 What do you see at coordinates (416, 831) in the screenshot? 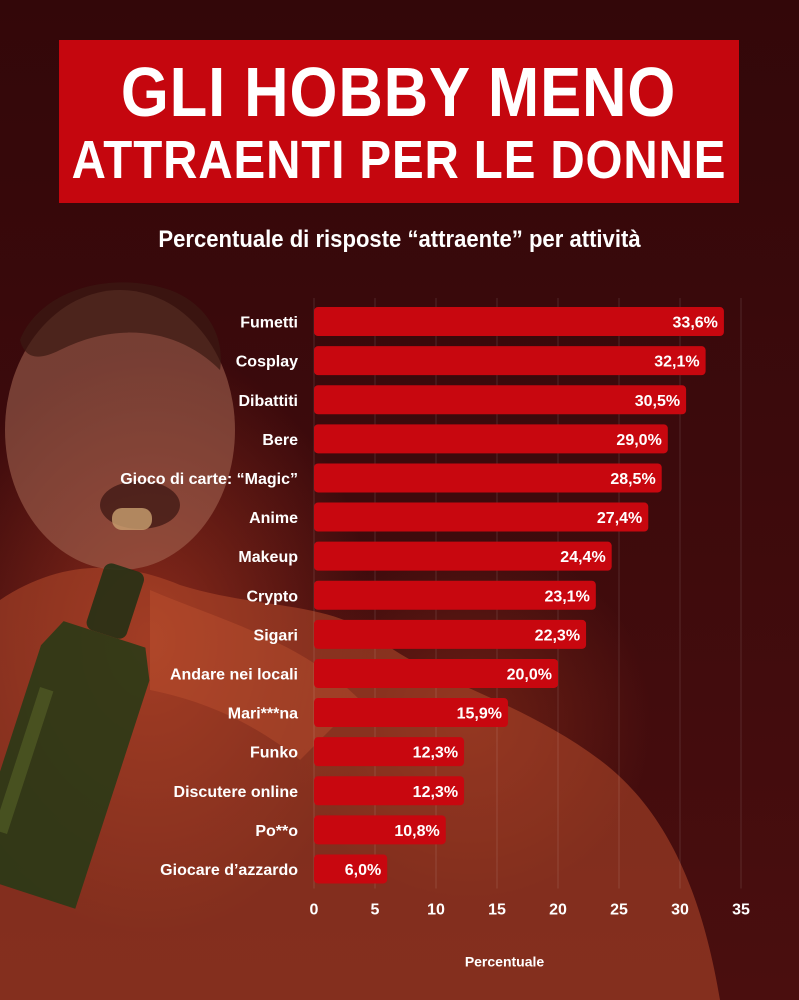
I see `value-label: 10,8%` at bounding box center [416, 831].